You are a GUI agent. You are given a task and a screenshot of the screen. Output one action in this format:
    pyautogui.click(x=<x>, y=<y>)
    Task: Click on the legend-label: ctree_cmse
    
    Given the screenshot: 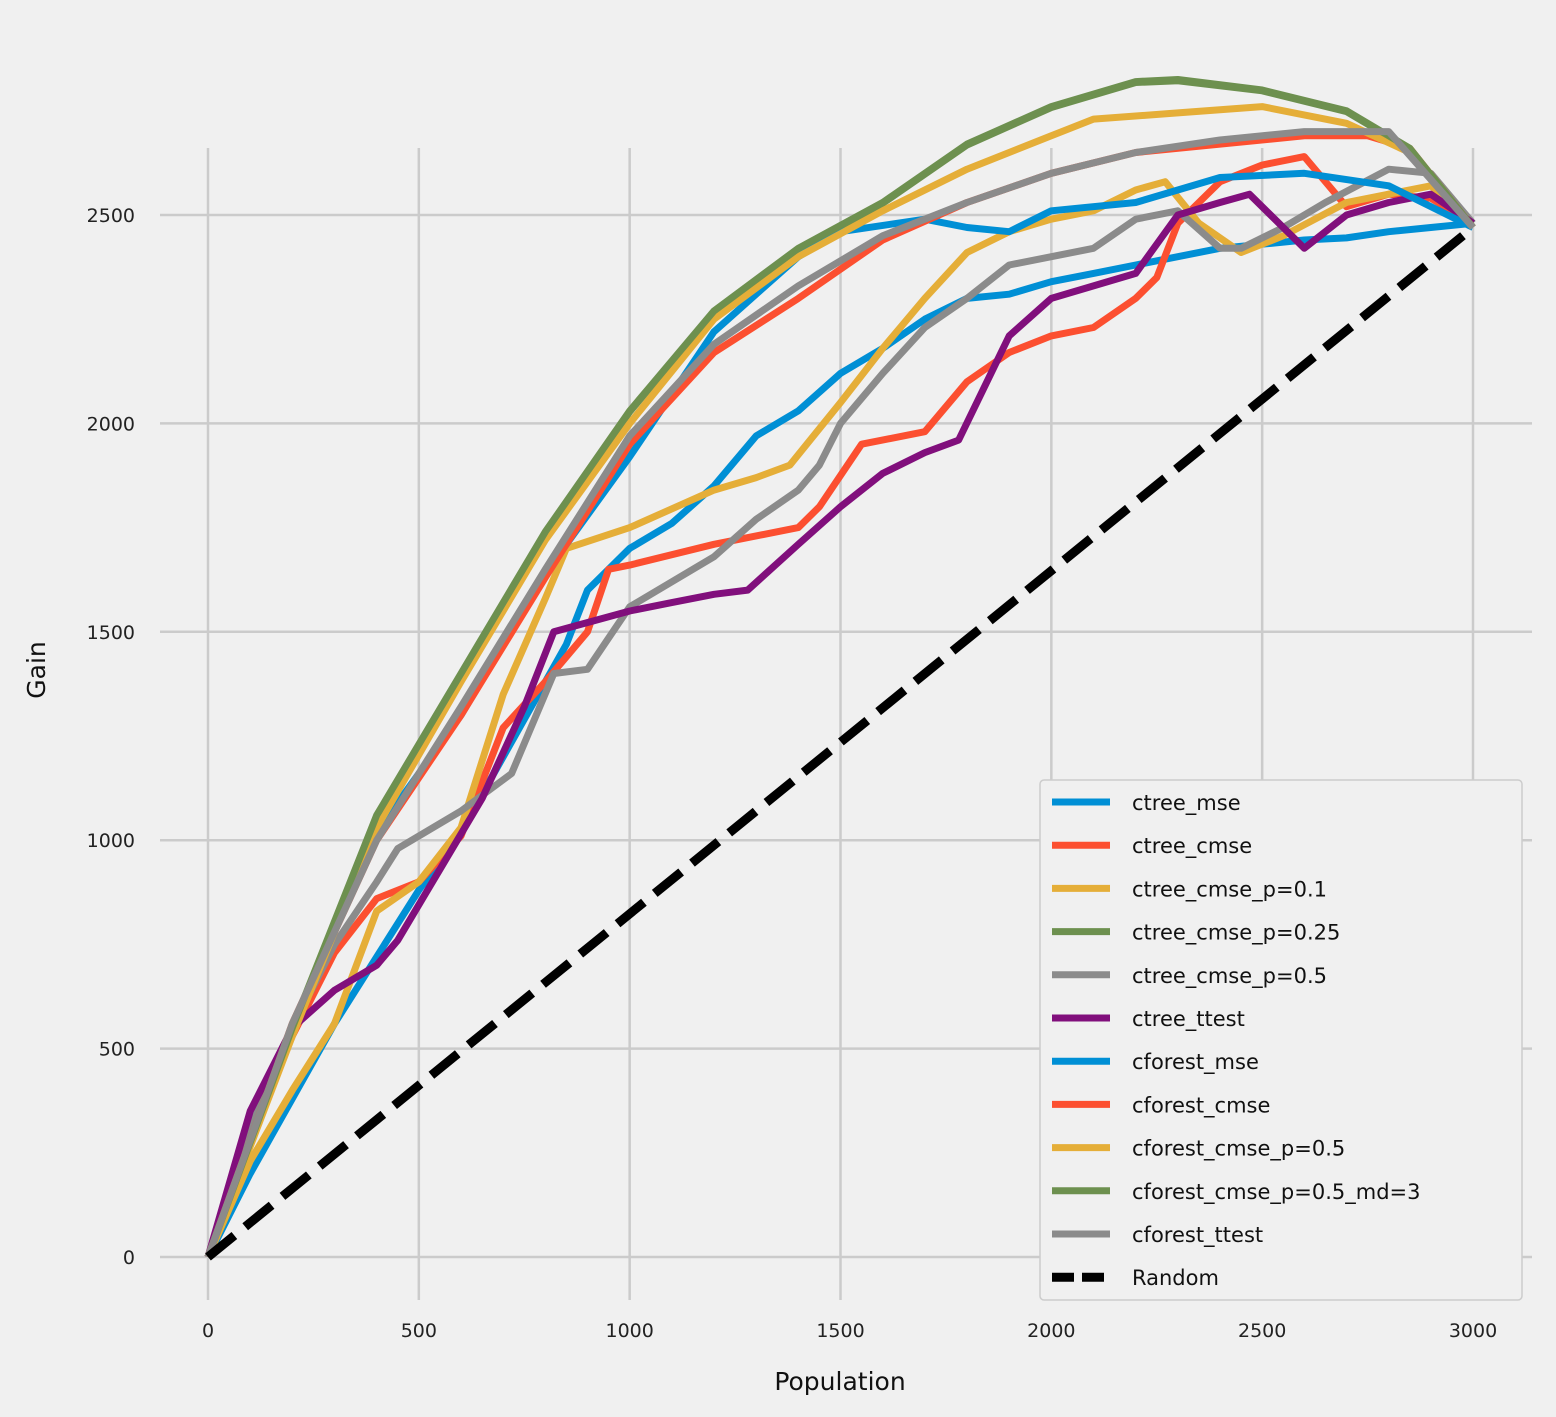 What is the action you would take?
    pyautogui.click(x=1192, y=846)
    